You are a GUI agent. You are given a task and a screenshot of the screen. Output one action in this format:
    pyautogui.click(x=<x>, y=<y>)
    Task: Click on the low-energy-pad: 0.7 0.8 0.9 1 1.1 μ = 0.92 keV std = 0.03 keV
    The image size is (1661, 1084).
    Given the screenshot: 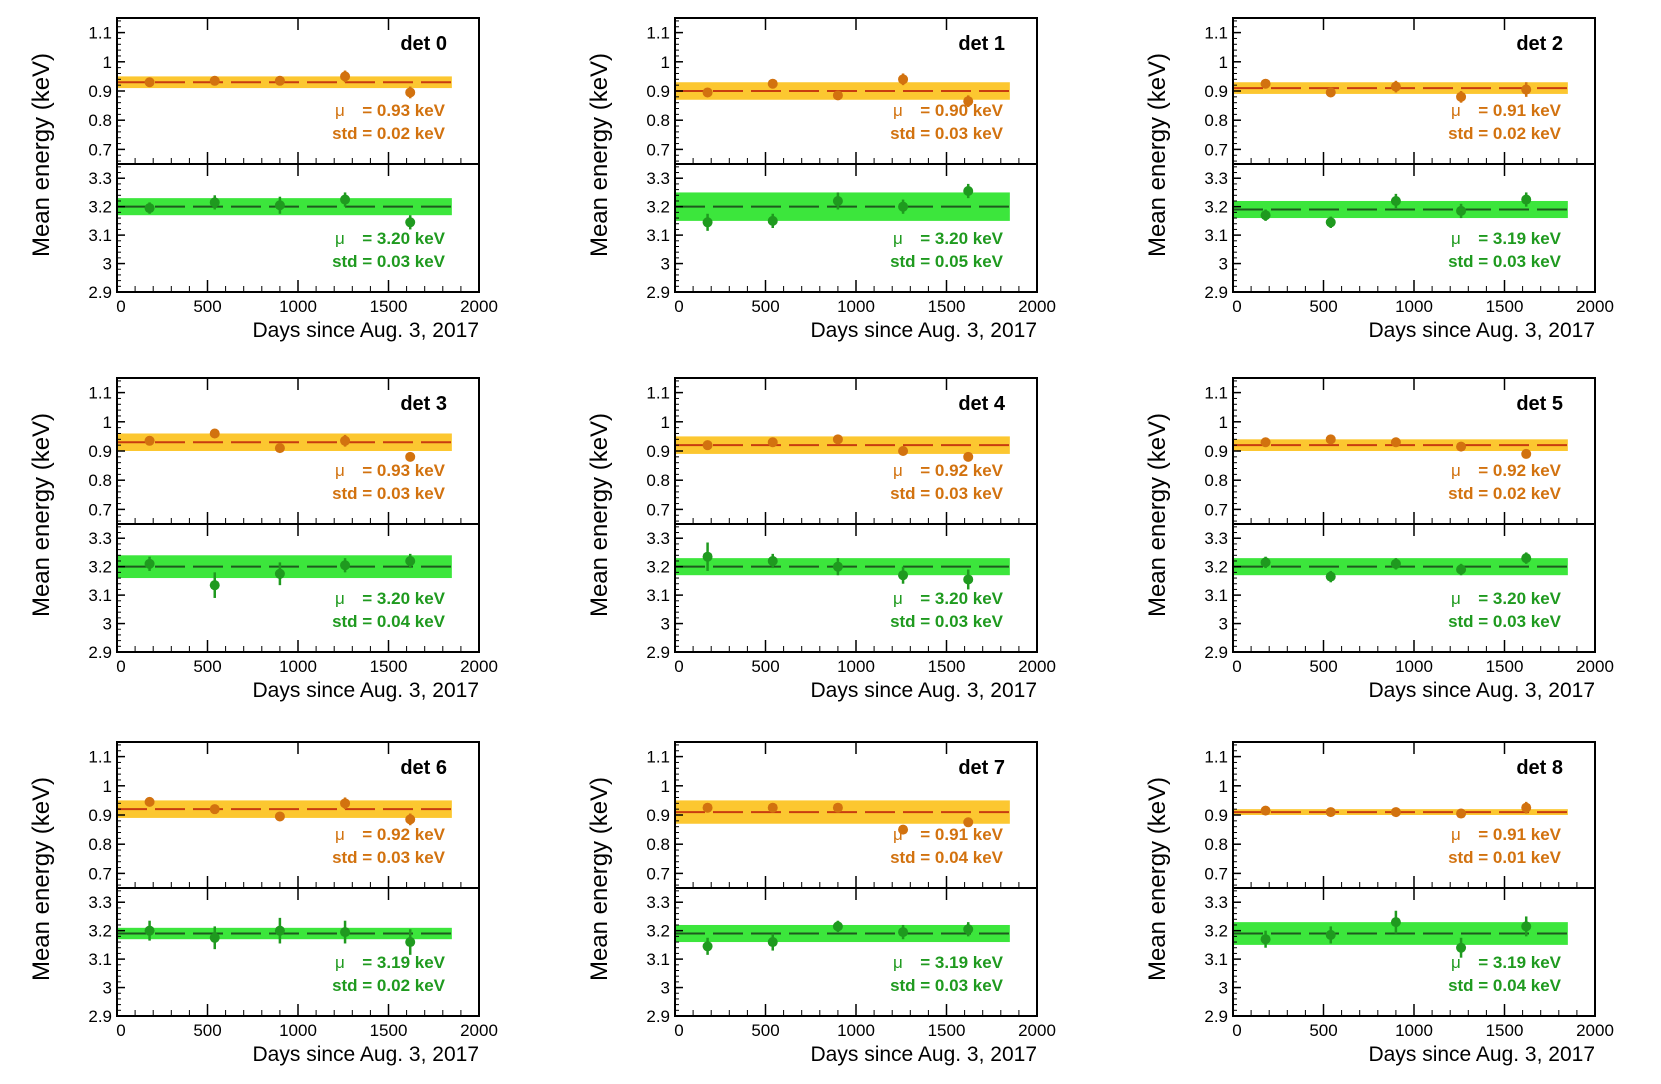 What is the action you would take?
    pyautogui.click(x=284, y=815)
    